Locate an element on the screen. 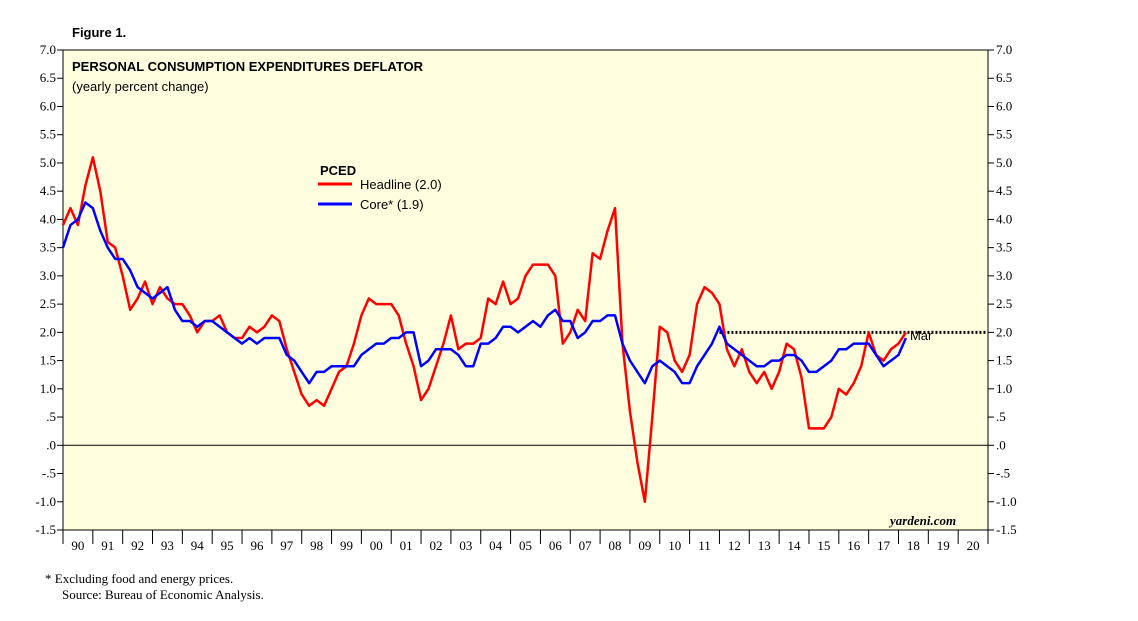  y2-tick-label: 3.0 is located at coordinates (1004, 275).